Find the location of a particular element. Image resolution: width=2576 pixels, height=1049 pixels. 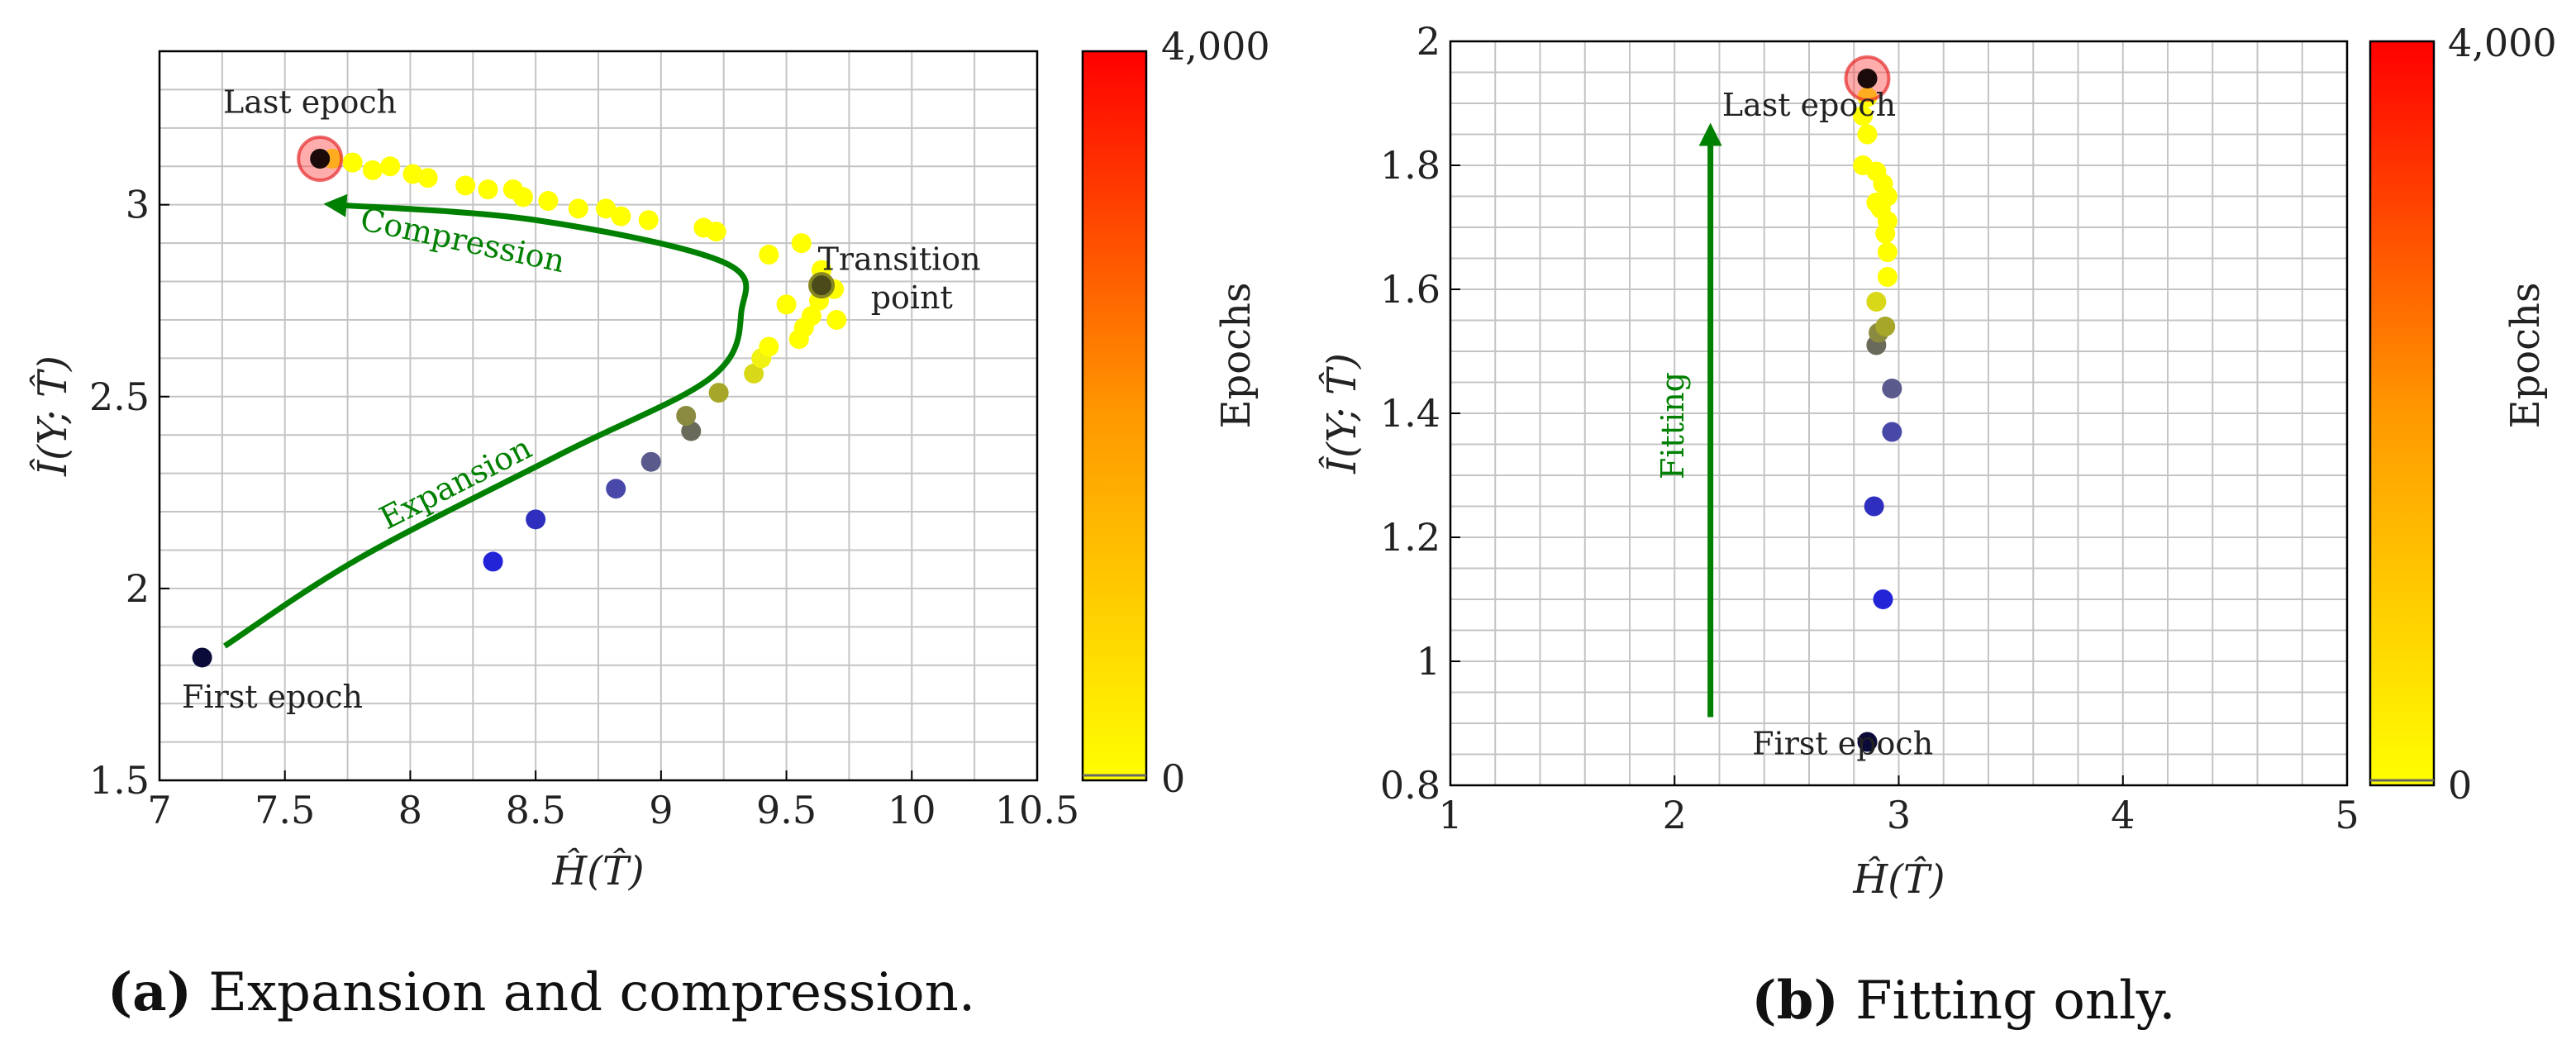

panel-a-annotation: point is located at coordinates (912, 297).